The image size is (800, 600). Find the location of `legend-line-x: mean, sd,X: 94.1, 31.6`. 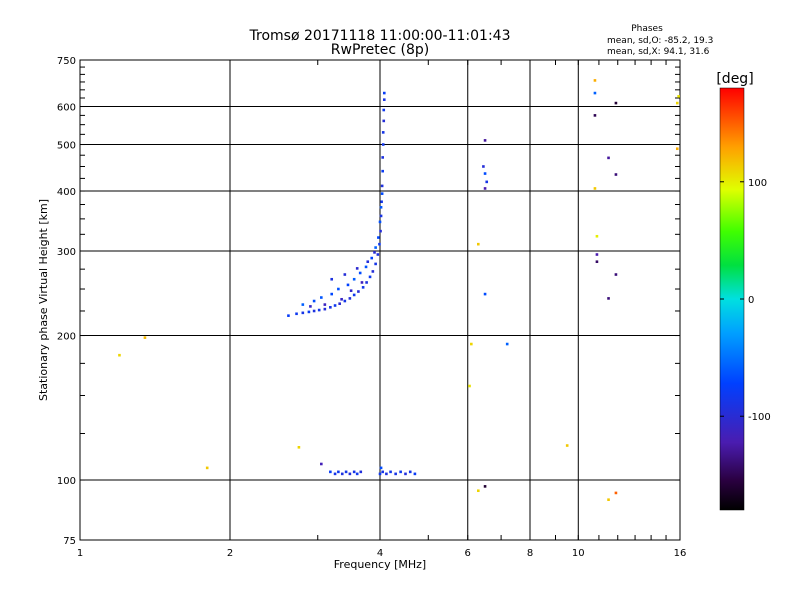

legend-line-x: mean, sd,X: 94.1, 31.6 is located at coordinates (658, 52).